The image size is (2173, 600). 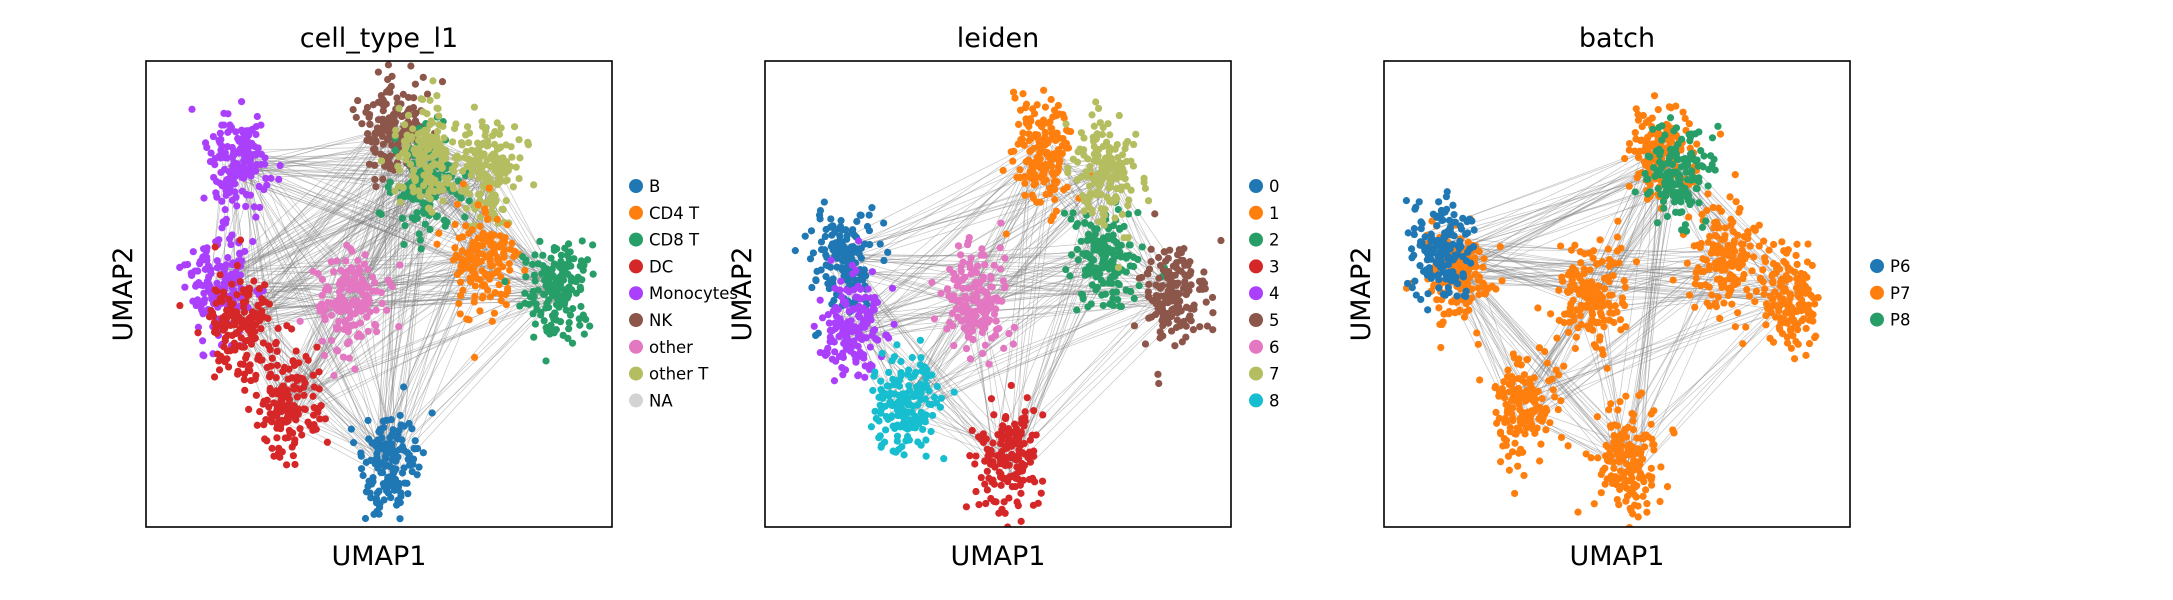 I want to click on y-axis-label: UMAP2, so click(x=123, y=294).